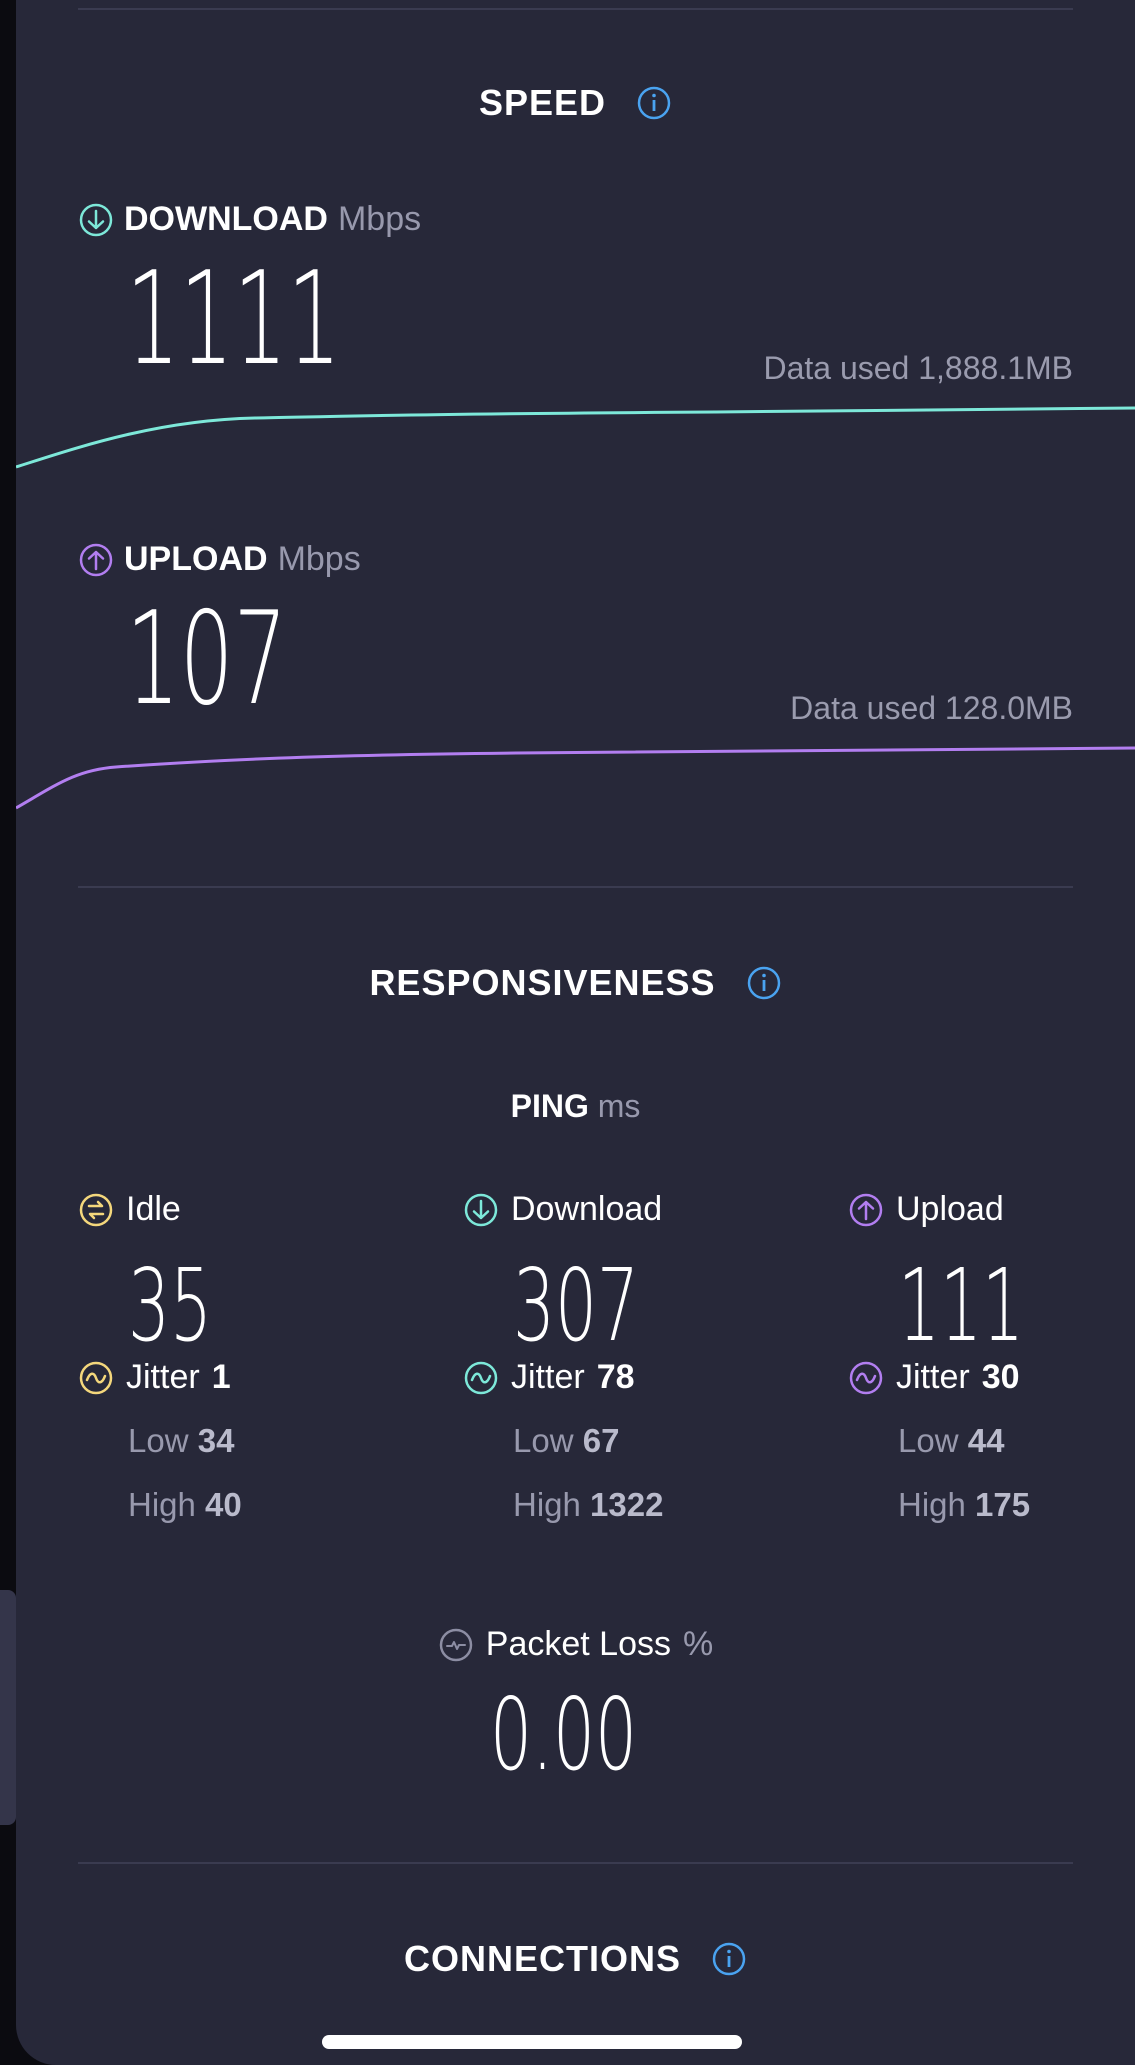  I want to click on upload-low-value: 44, so click(986, 1440).